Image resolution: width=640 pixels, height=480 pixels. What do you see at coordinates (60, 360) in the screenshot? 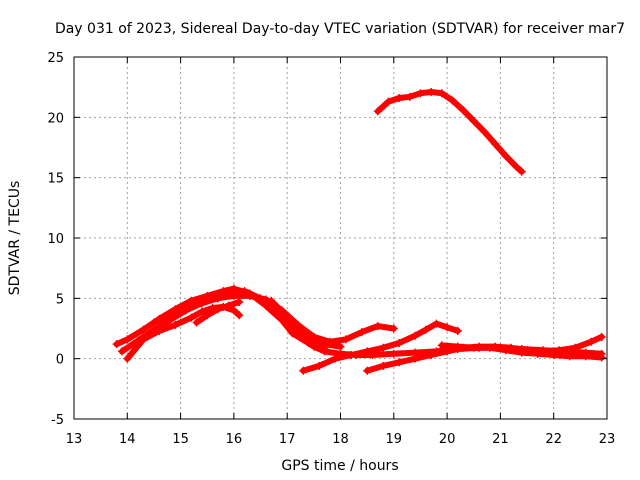
I see `y-tick-label: 0` at bounding box center [60, 360].